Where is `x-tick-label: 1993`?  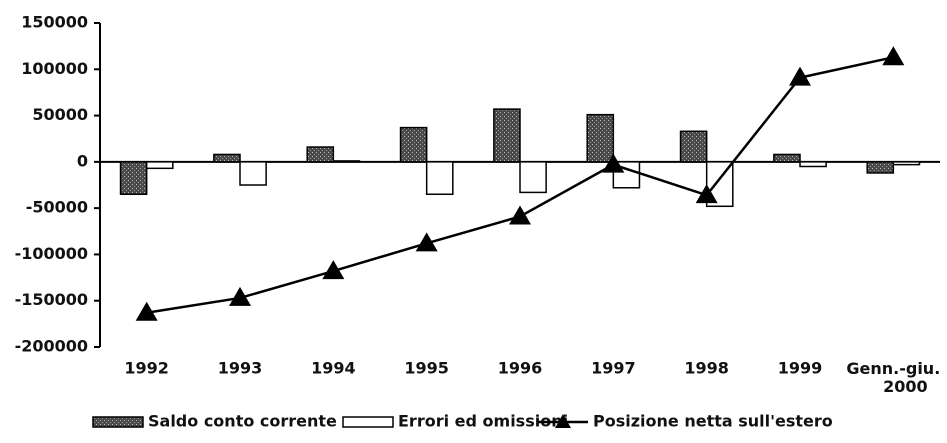
x-tick-label: 1993 is located at coordinates (240, 368).